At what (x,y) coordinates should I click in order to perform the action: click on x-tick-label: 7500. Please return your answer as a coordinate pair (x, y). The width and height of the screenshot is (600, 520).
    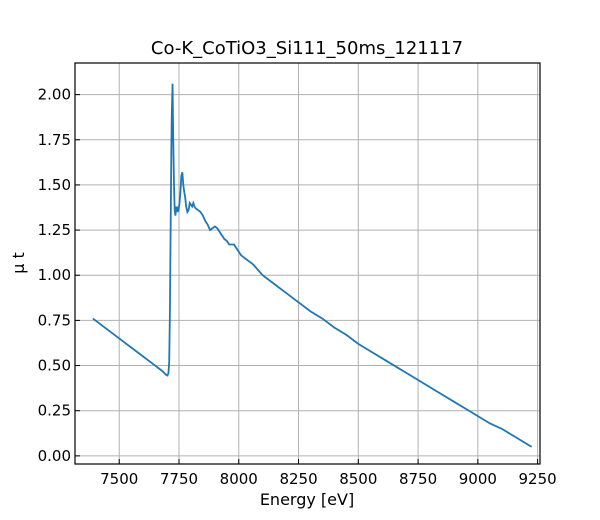
    Looking at the image, I should click on (119, 479).